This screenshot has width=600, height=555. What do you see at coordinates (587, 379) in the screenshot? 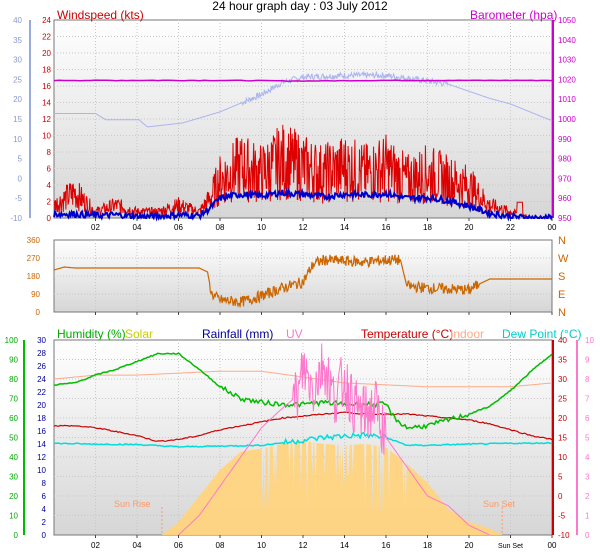
I see `uv-tick-label: 8` at bounding box center [587, 379].